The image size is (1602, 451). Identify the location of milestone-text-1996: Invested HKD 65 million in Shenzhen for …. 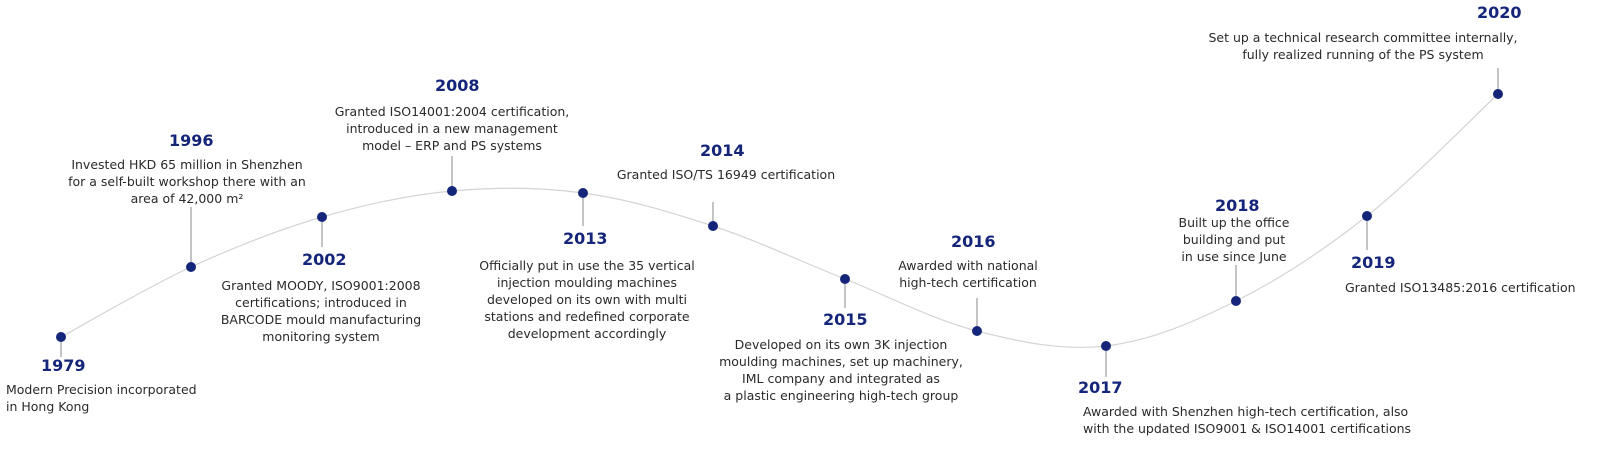
(187, 181).